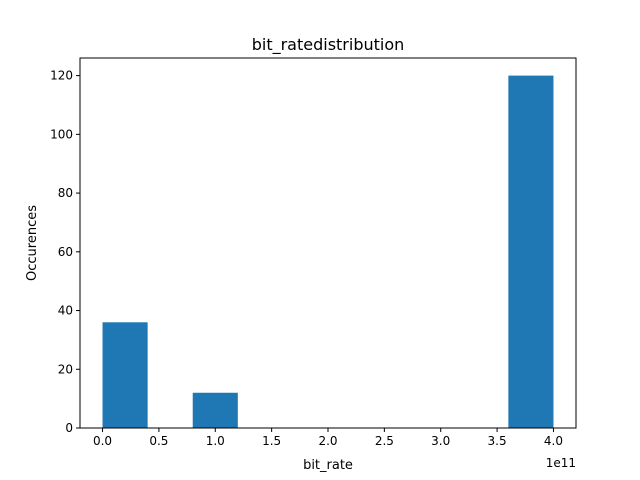 The width and height of the screenshot is (640, 480). I want to click on y-tick-label: 0, so click(69, 428).